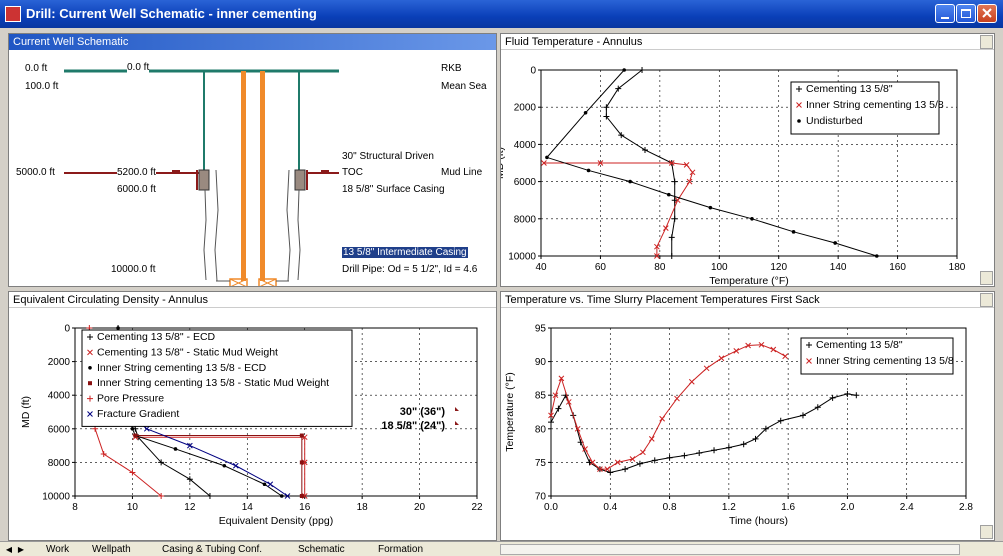 The width and height of the screenshot is (1003, 556). Describe the element at coordinates (21, 549) in the screenshot. I see `tab-prev-icon: ▶` at that location.